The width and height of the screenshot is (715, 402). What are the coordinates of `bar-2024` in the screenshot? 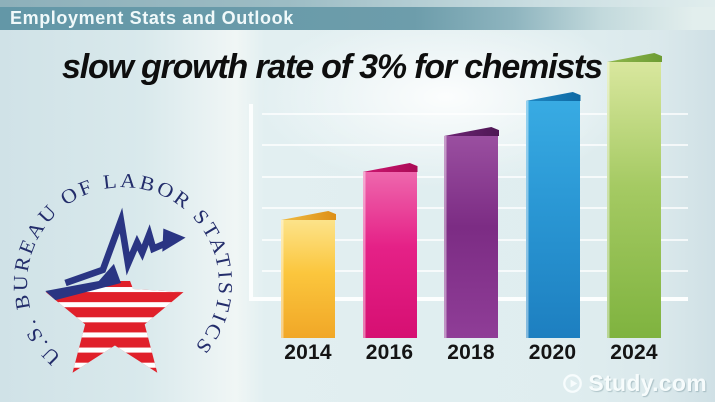 It's located at (634, 200).